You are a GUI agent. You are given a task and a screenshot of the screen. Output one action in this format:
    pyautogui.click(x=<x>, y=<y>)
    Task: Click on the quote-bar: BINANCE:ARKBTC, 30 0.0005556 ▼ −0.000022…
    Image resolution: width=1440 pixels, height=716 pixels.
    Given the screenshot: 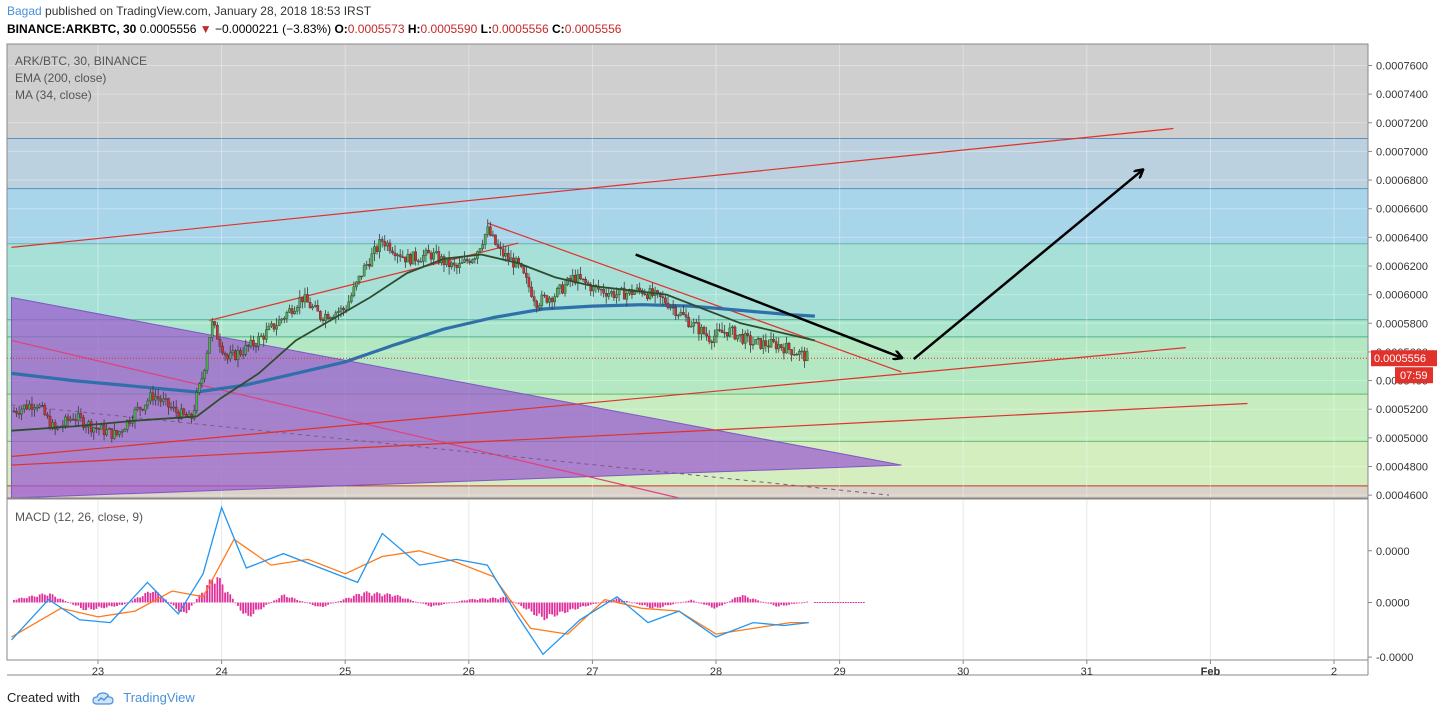 What is the action you would take?
    pyautogui.click(x=314, y=29)
    